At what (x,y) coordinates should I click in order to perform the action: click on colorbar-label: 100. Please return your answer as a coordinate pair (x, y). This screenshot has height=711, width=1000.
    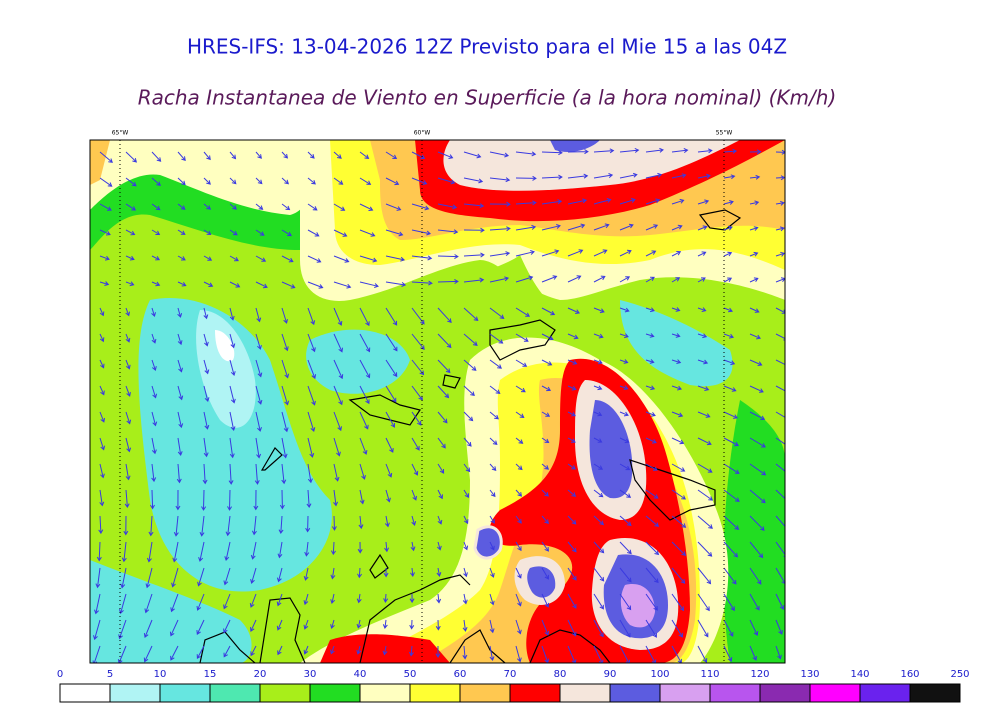
    Looking at the image, I should click on (659, 674).